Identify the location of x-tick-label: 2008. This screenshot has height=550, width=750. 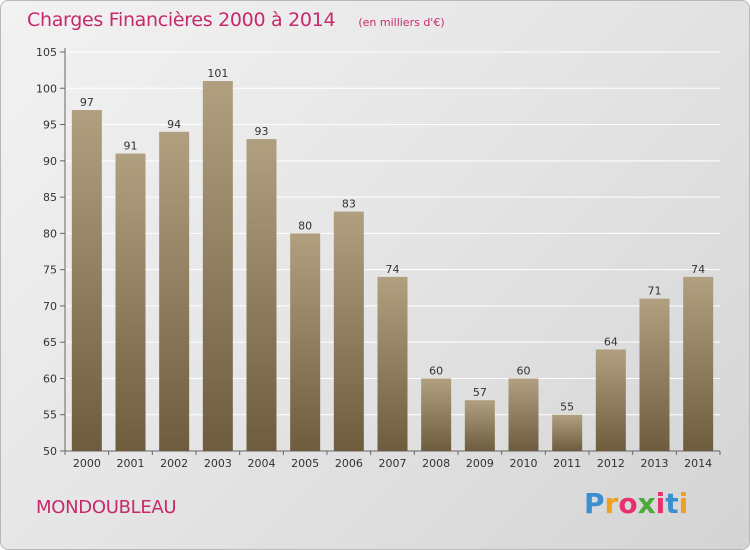
(436, 463).